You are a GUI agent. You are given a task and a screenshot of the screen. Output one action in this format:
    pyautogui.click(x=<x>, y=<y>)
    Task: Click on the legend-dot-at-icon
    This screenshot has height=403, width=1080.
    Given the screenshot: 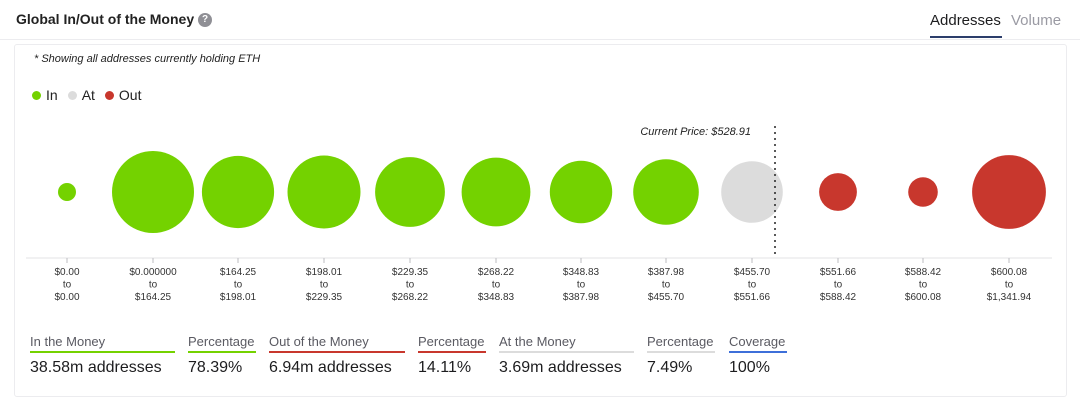 What is the action you would take?
    pyautogui.click(x=72, y=95)
    